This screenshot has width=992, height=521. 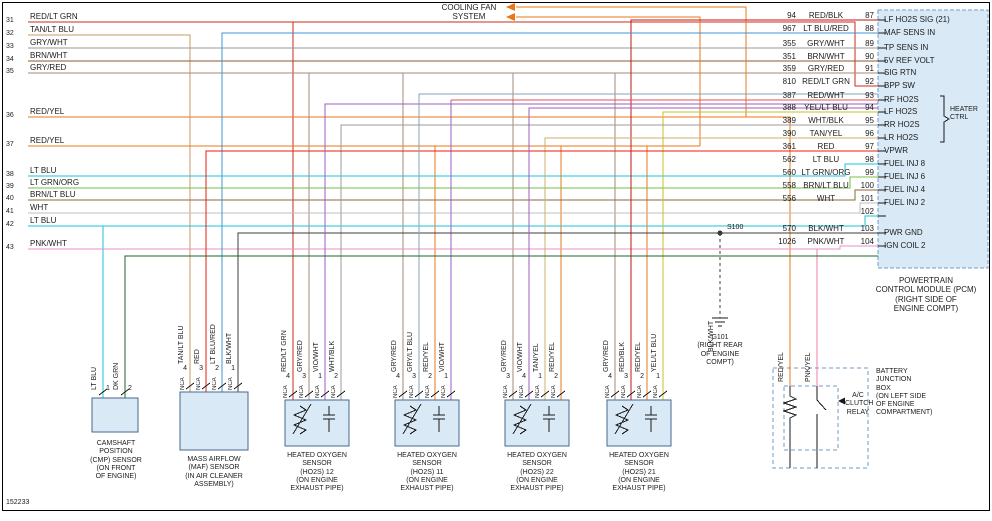 What do you see at coordinates (654, 352) in the screenshot?
I see `sensor-wire-color-label: YEL/LT BLU` at bounding box center [654, 352].